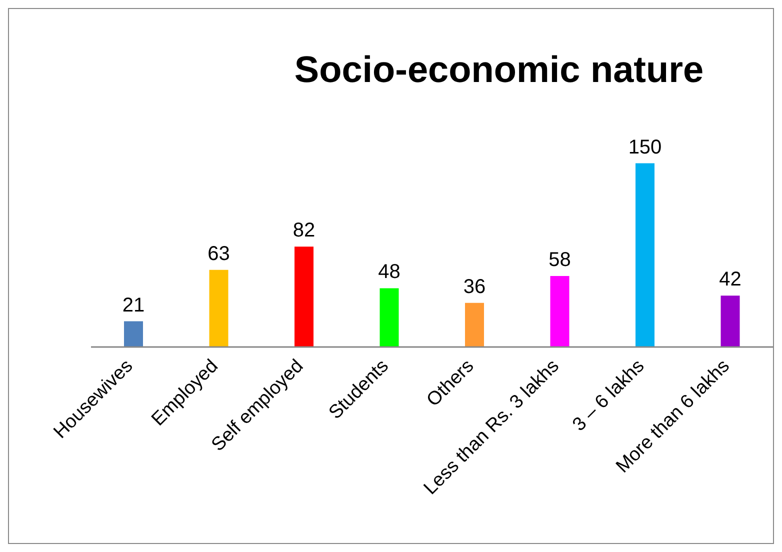 The height and width of the screenshot is (552, 782). What do you see at coordinates (219, 253) in the screenshot?
I see `data-label: 63` at bounding box center [219, 253].